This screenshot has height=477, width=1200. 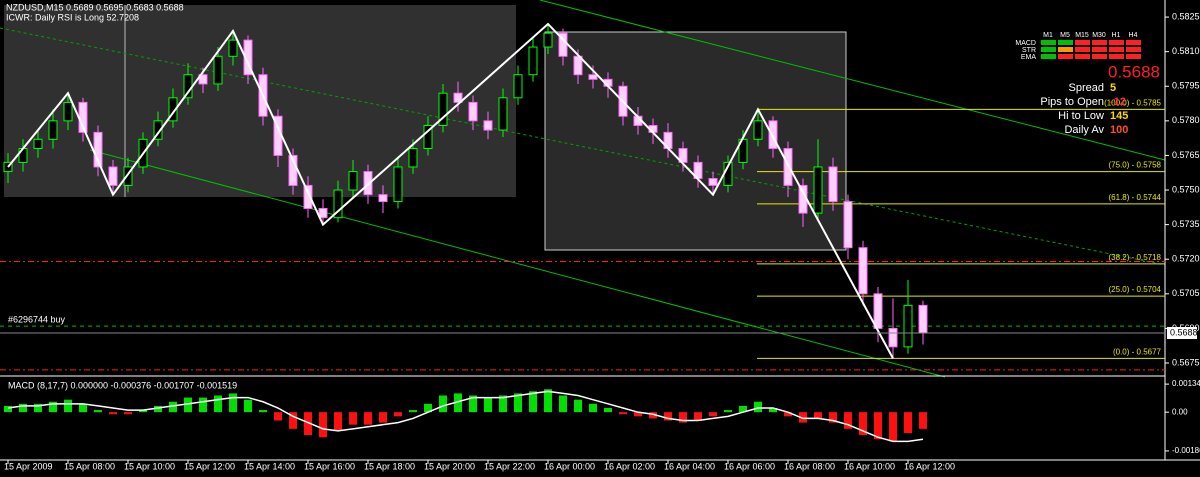 What do you see at coordinates (89, 466) in the screenshot?
I see `x-tick-label: 15 Apr 08:00` at bounding box center [89, 466].